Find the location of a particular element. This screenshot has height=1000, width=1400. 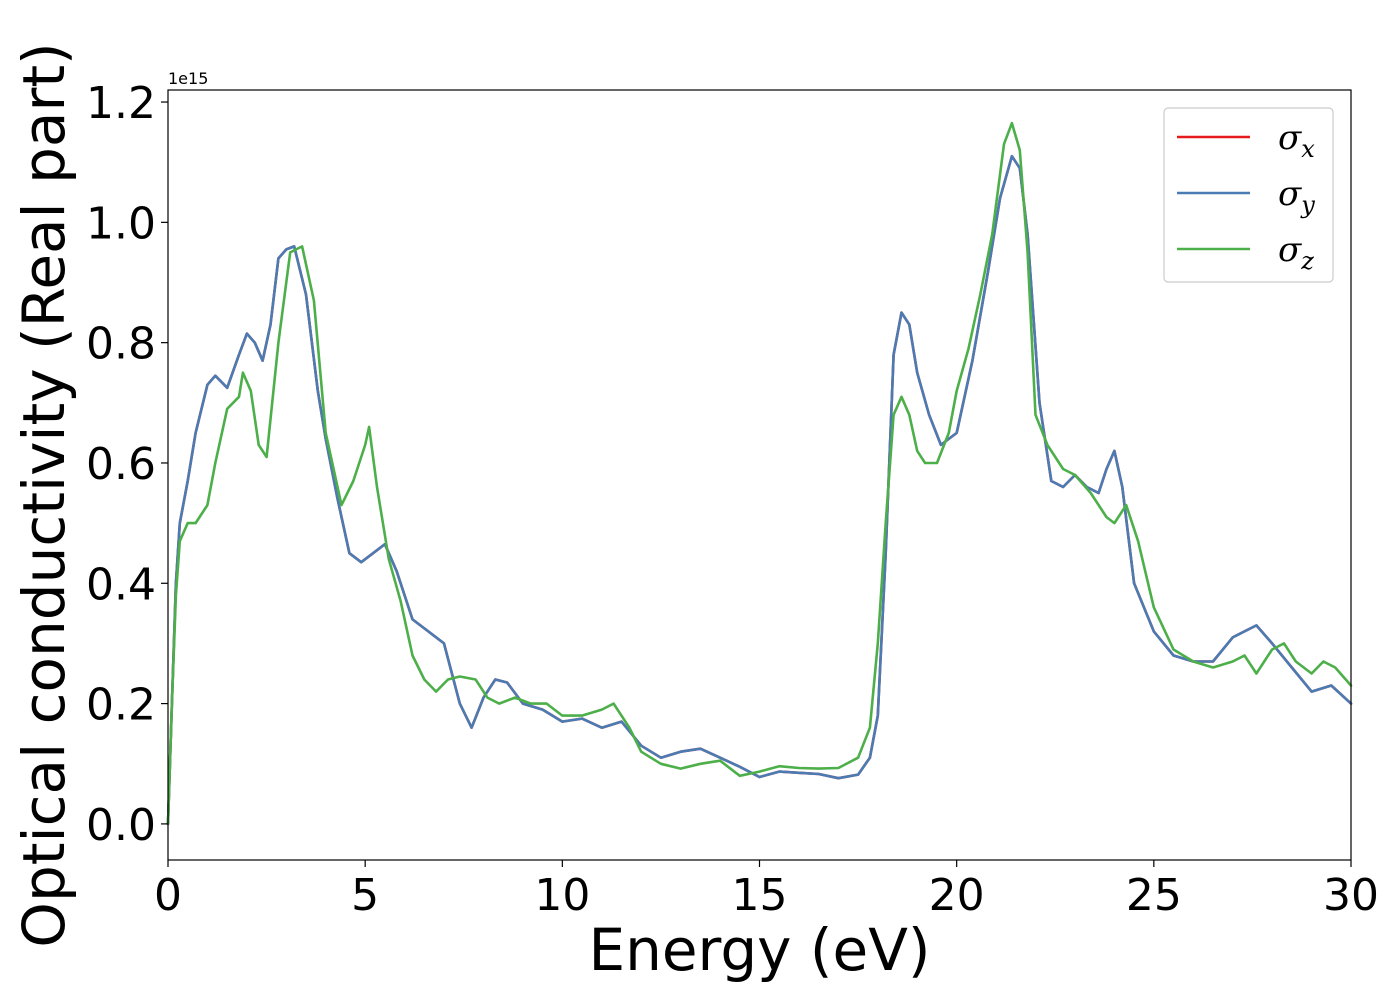

y-tick-label: 0.6 is located at coordinates (121, 464).